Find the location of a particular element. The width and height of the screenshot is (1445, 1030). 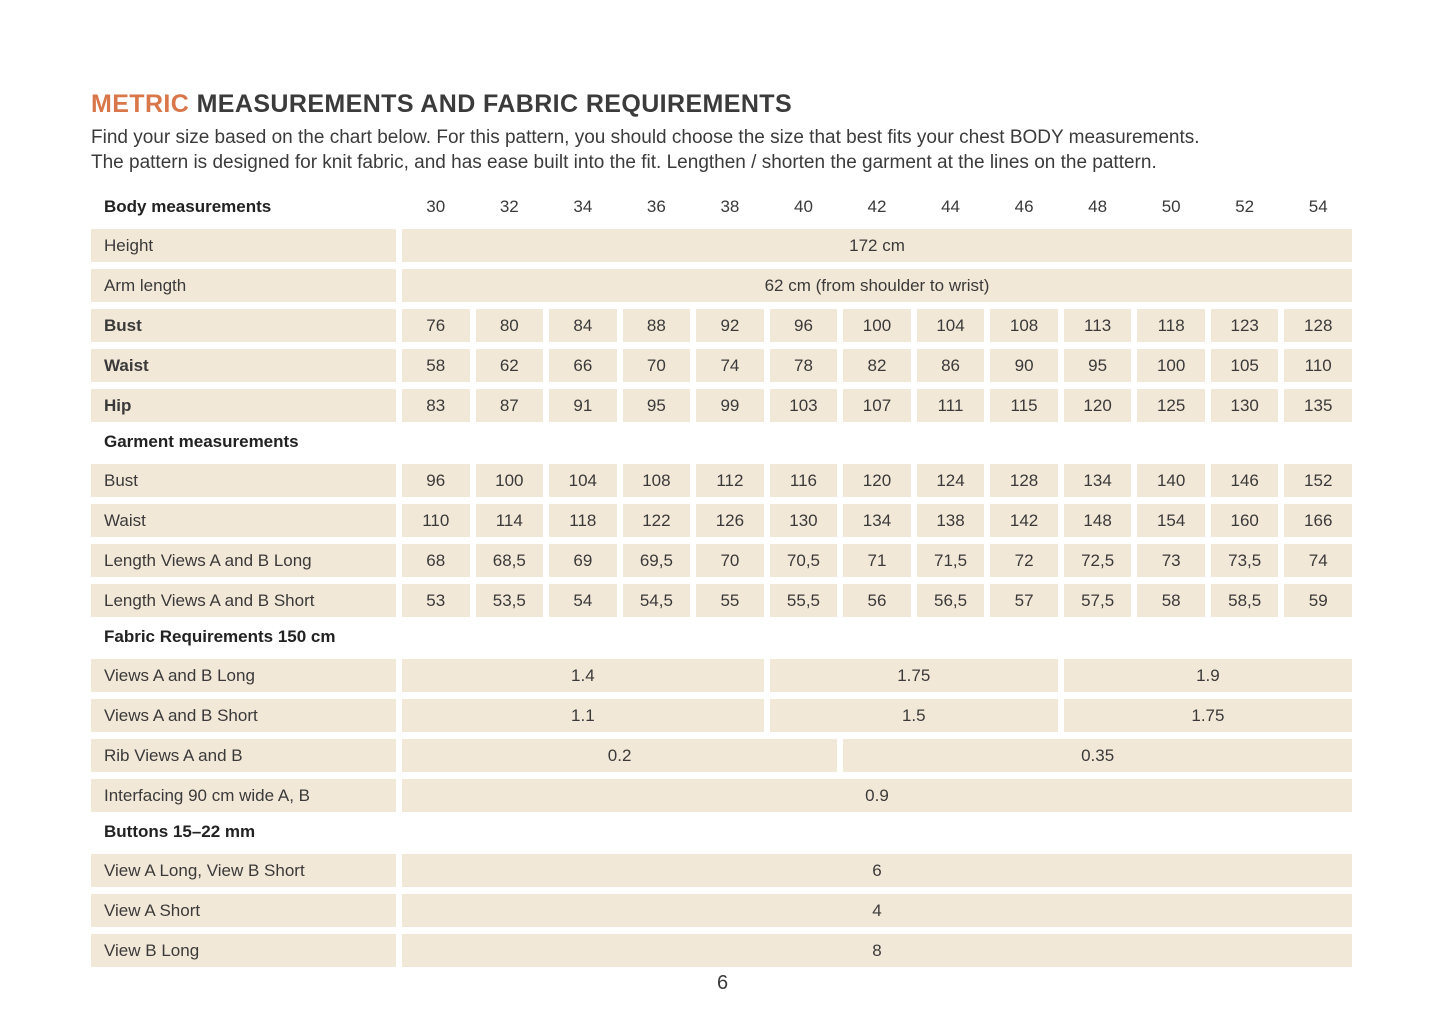

cell: 126 is located at coordinates (730, 520).